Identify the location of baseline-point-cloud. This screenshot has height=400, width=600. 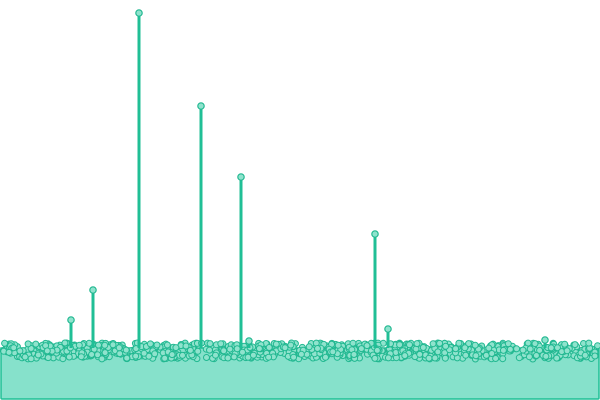
(300, 351).